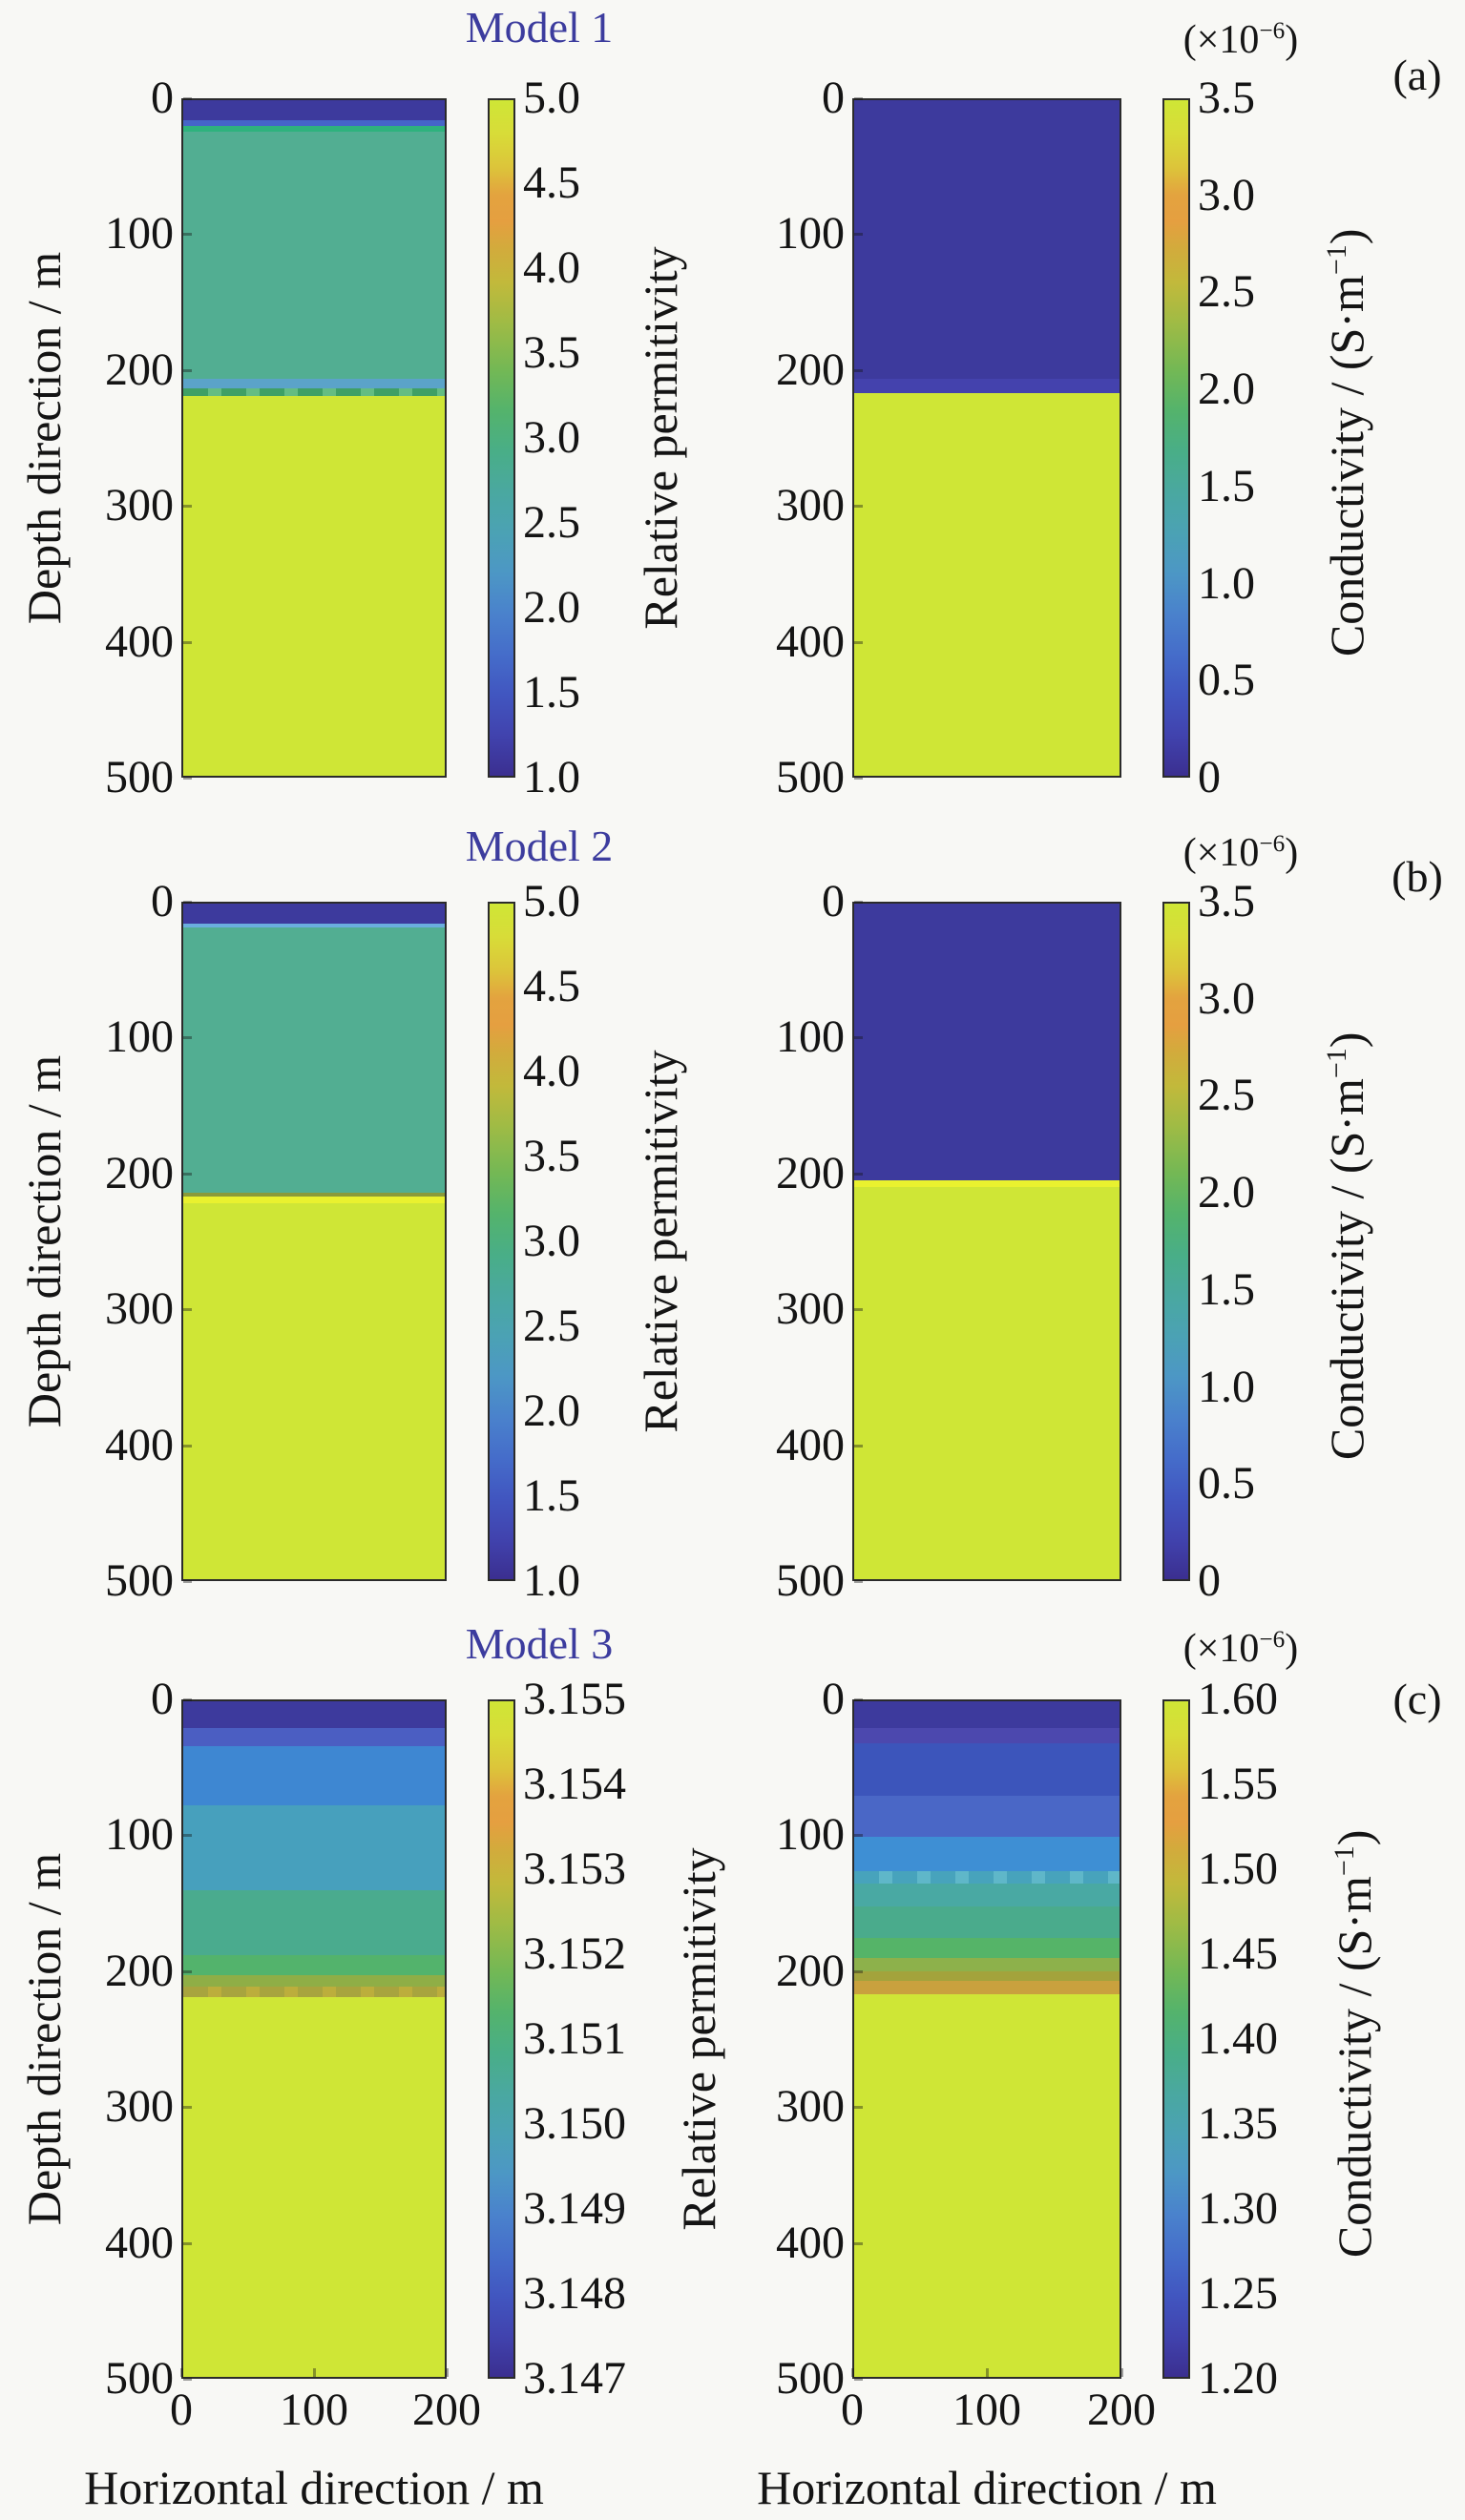  What do you see at coordinates (551, 1411) in the screenshot?
I see `colorbar-tick-label: 2.0` at bounding box center [551, 1411].